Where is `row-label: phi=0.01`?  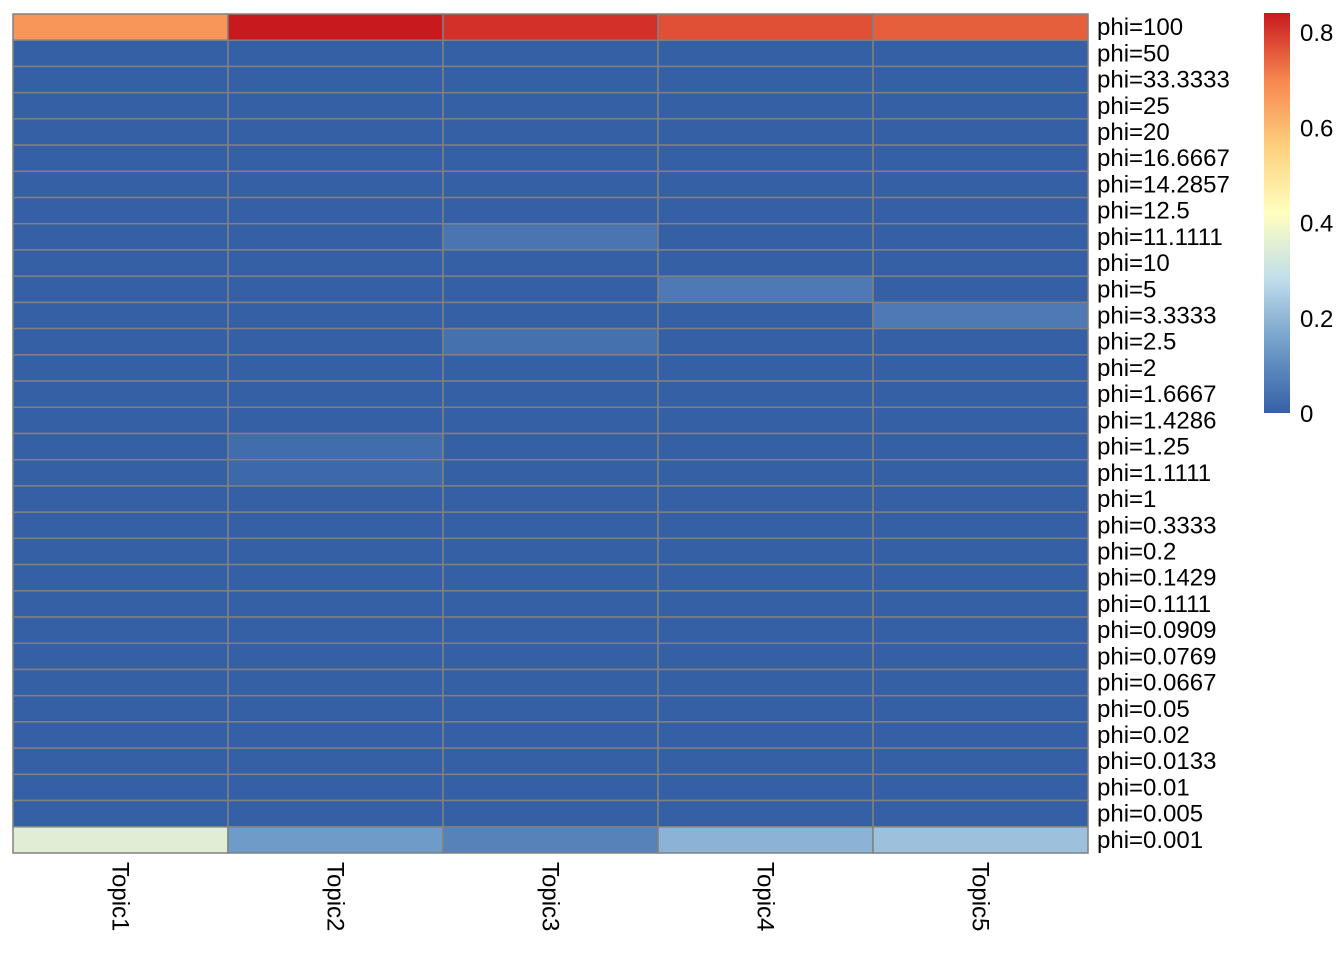
row-label: phi=0.01 is located at coordinates (1143, 787).